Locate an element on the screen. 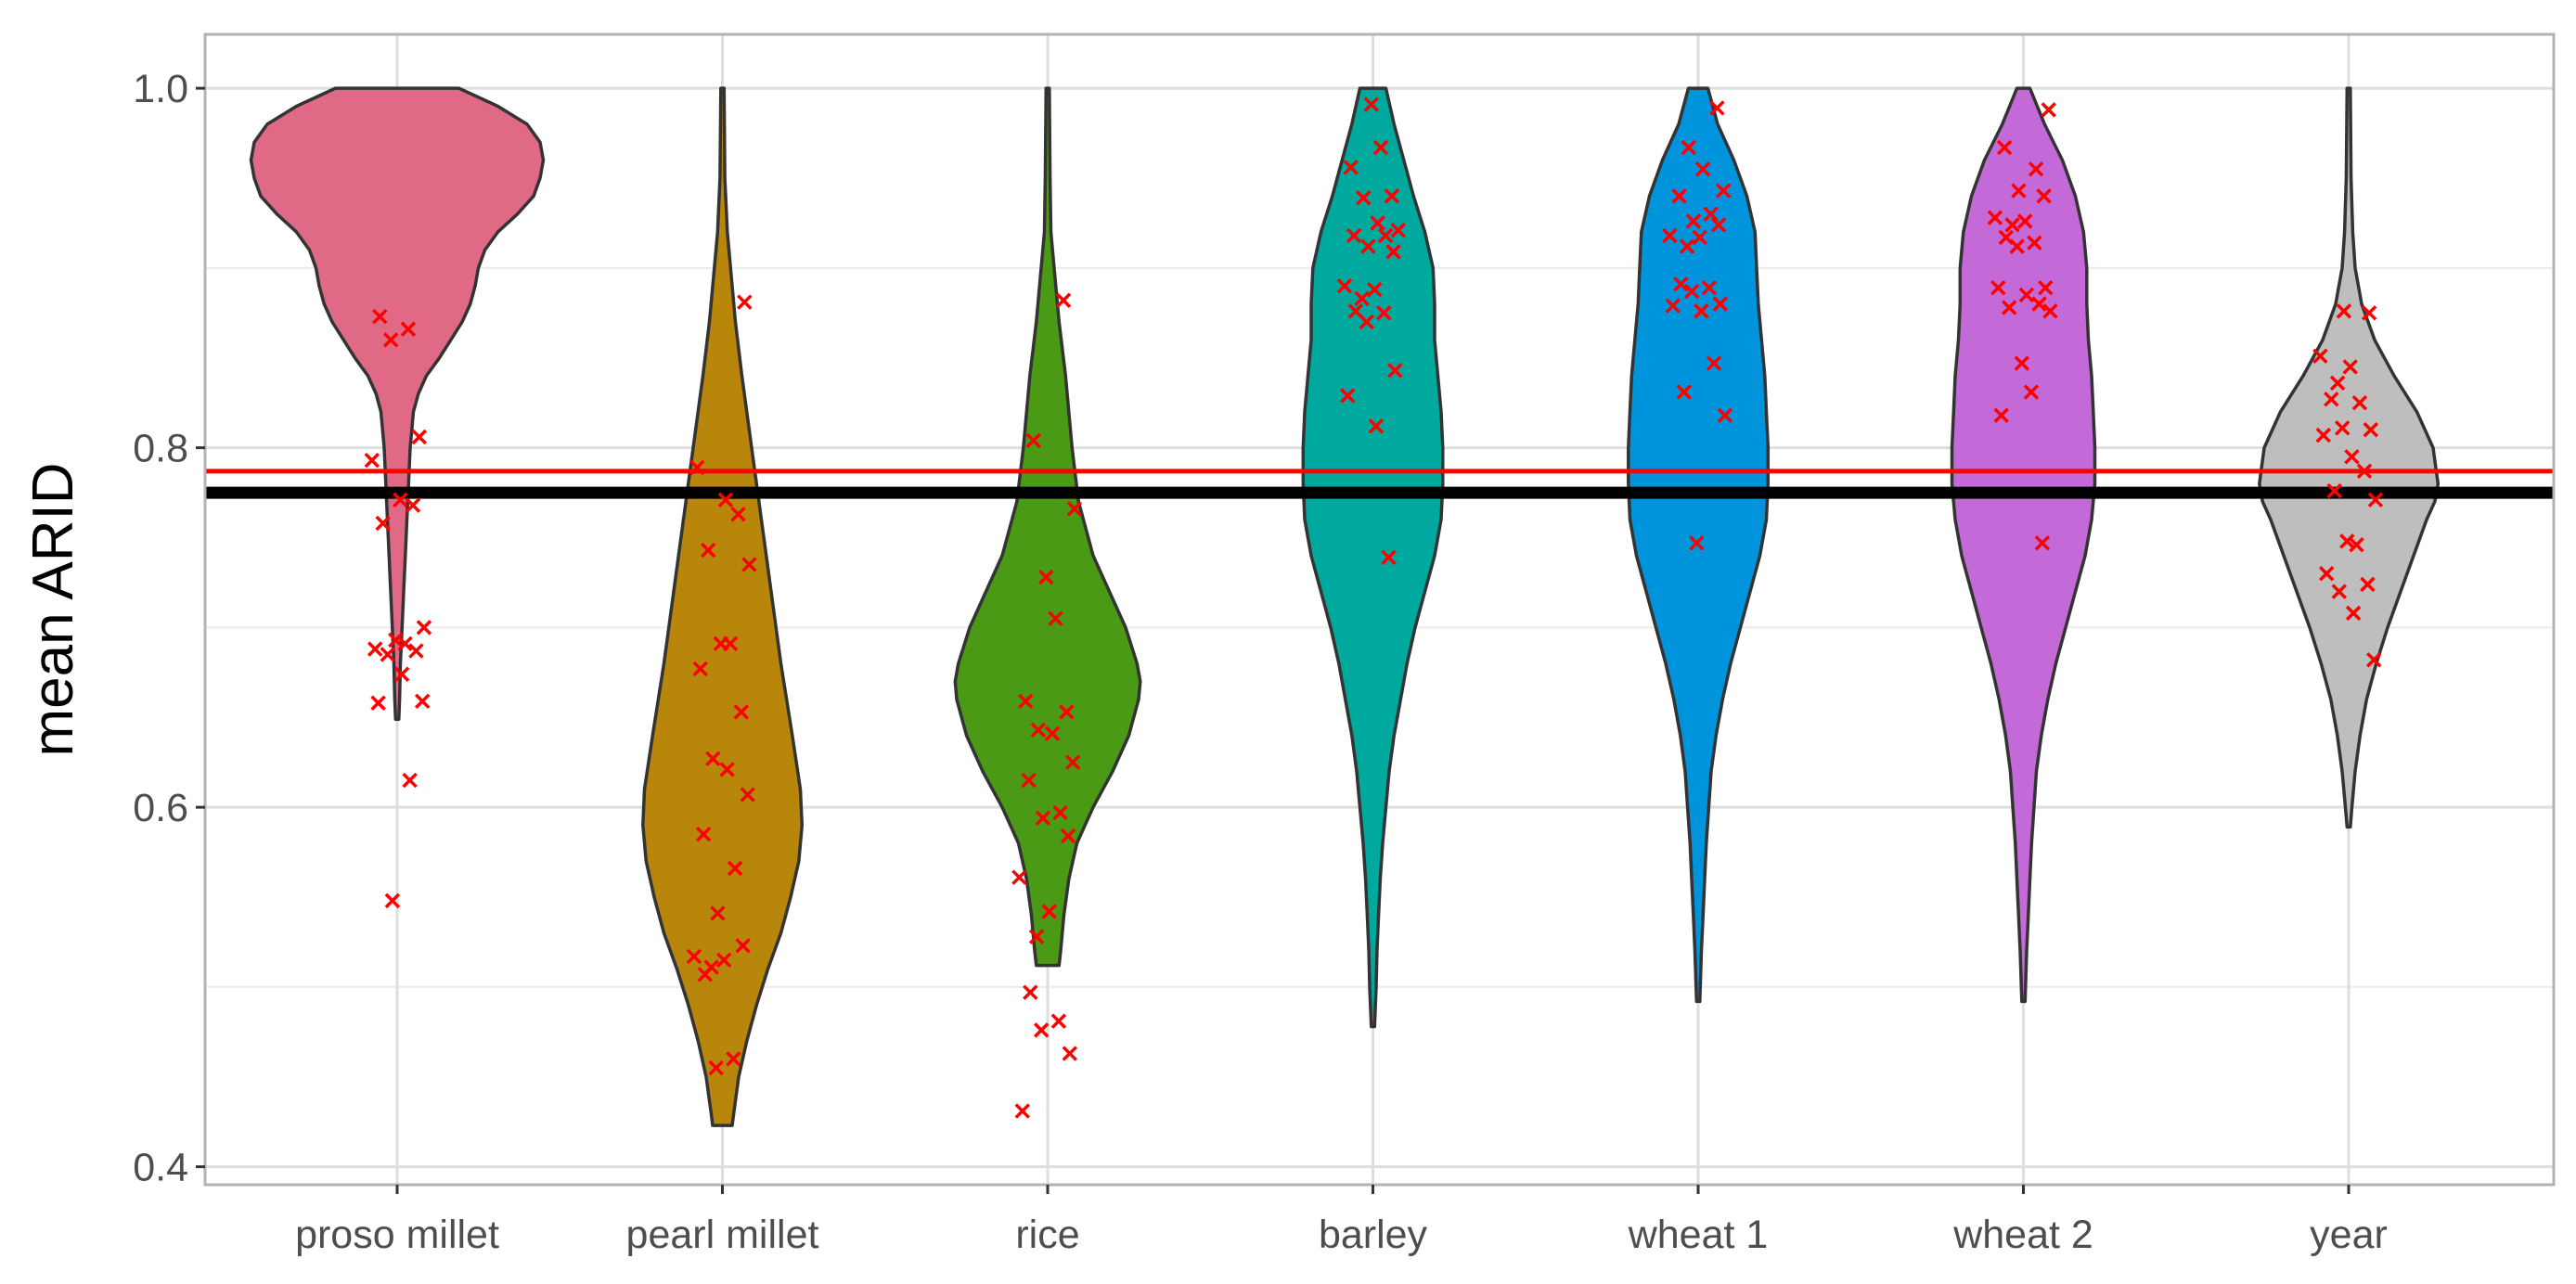 This screenshot has height=1284, width=2576. y-tick-label: 0.8 is located at coordinates (161, 449).